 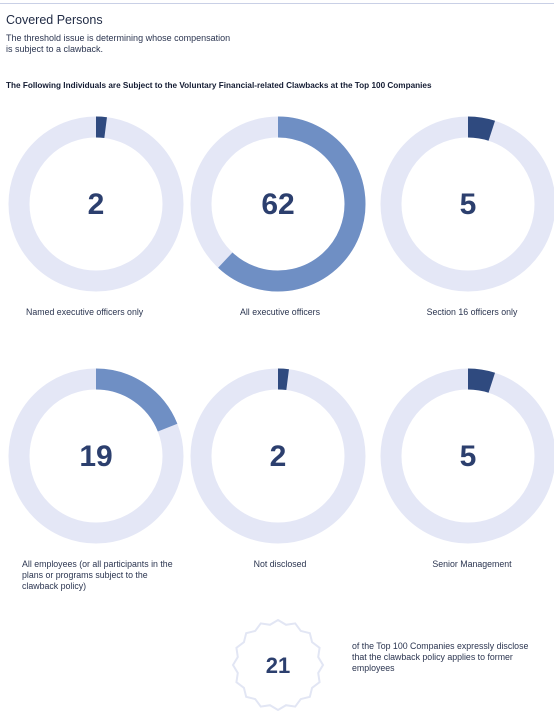 I want to click on donut-label: Not disclosed, so click(x=280, y=564).